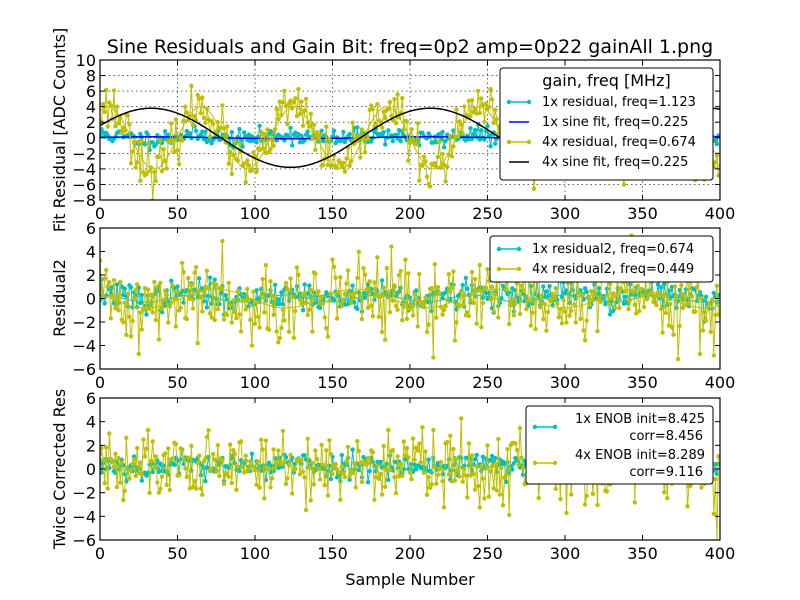  I want to click on legend-title: gain, freq [MHz], so click(606, 80).